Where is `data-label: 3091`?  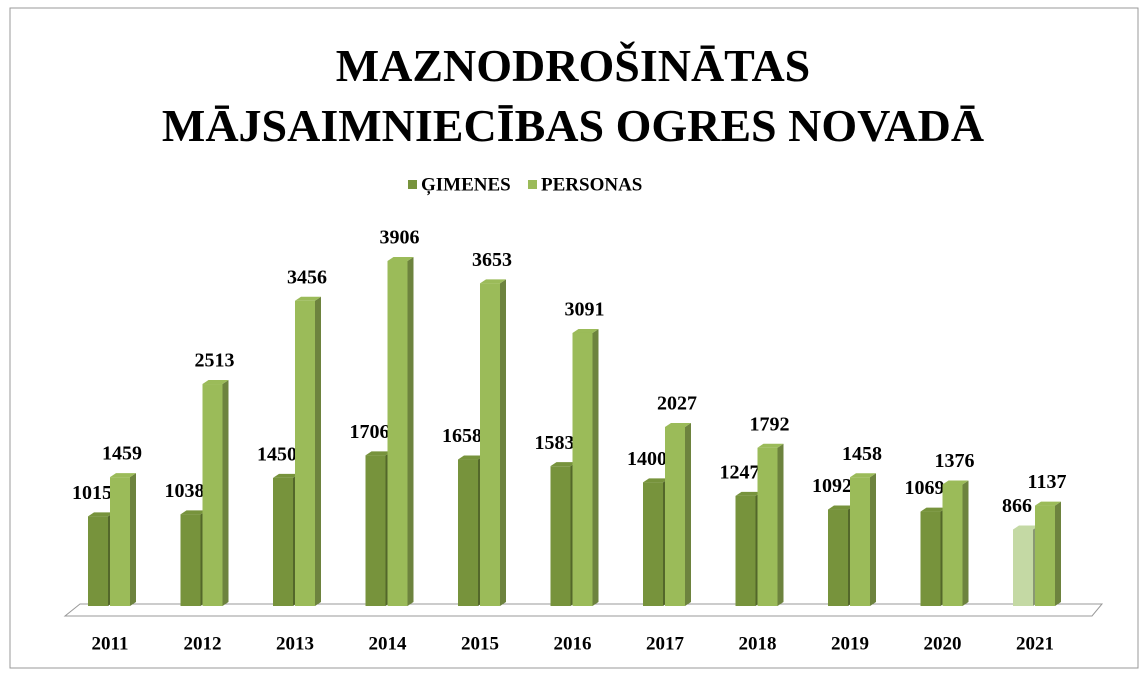 data-label: 3091 is located at coordinates (585, 310).